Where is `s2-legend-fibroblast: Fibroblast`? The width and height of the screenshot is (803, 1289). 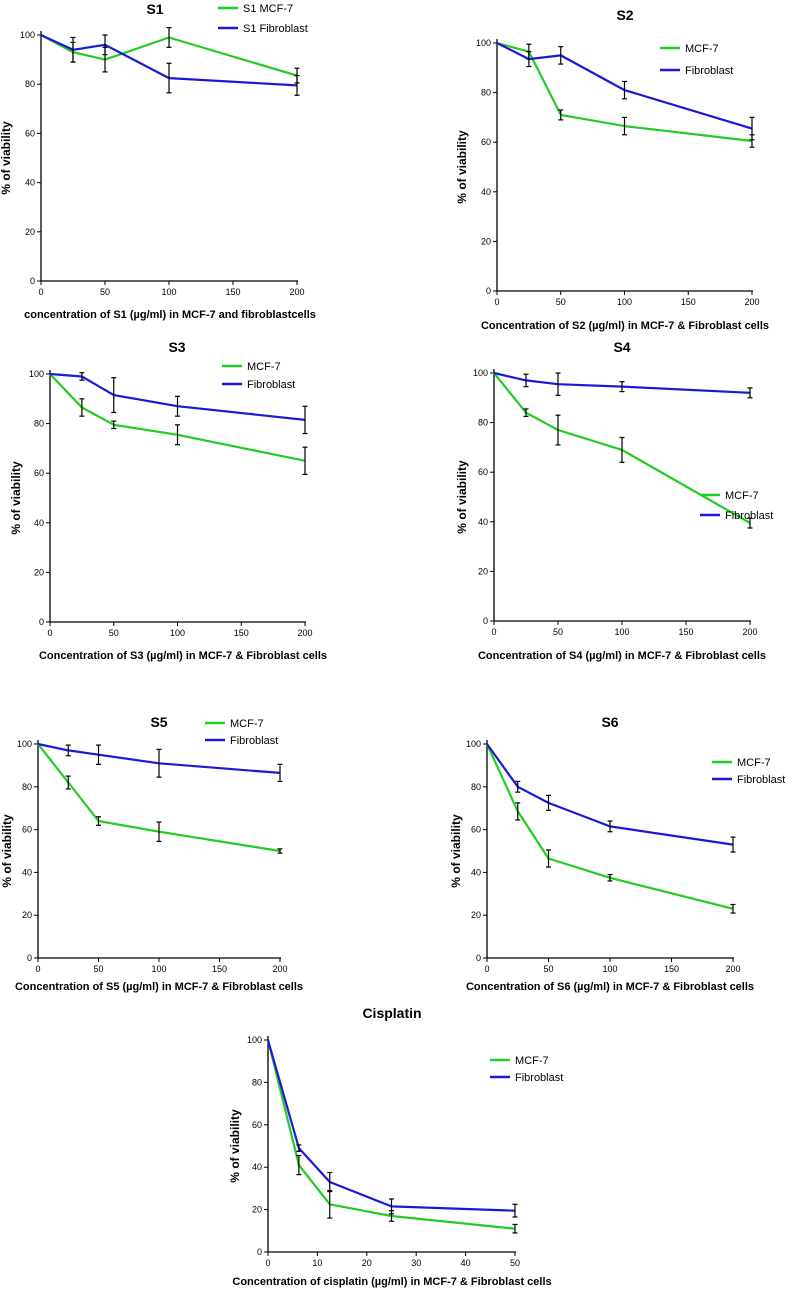
s2-legend-fibroblast: Fibroblast is located at coordinates (696, 71).